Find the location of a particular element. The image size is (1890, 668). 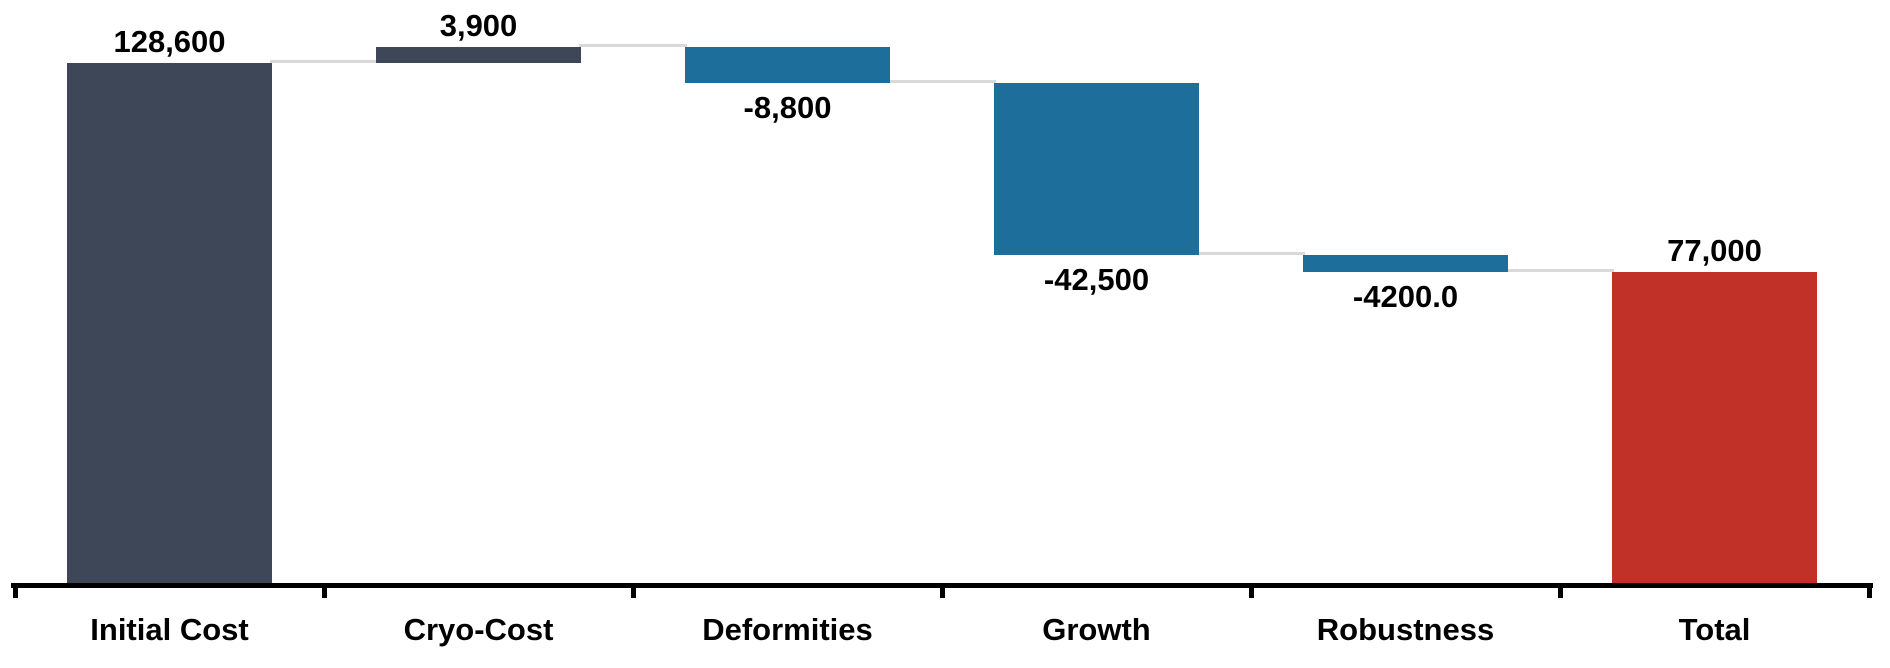

value-label-robustness: -4200.0 is located at coordinates (1405, 296).